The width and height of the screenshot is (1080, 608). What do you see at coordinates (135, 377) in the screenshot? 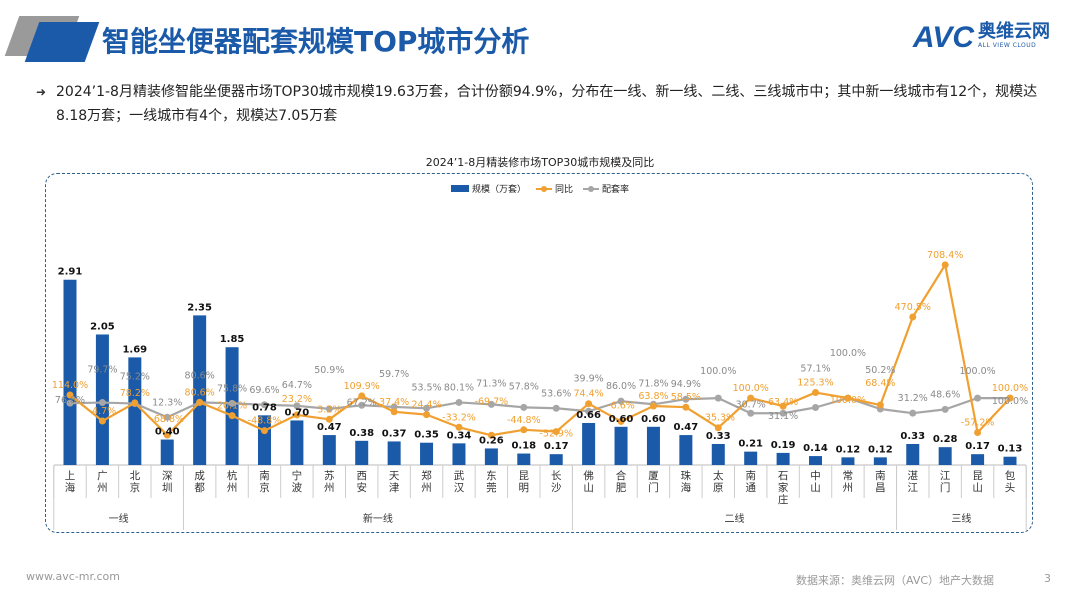
I see `rate-label: 75.2%` at bounding box center [135, 377].